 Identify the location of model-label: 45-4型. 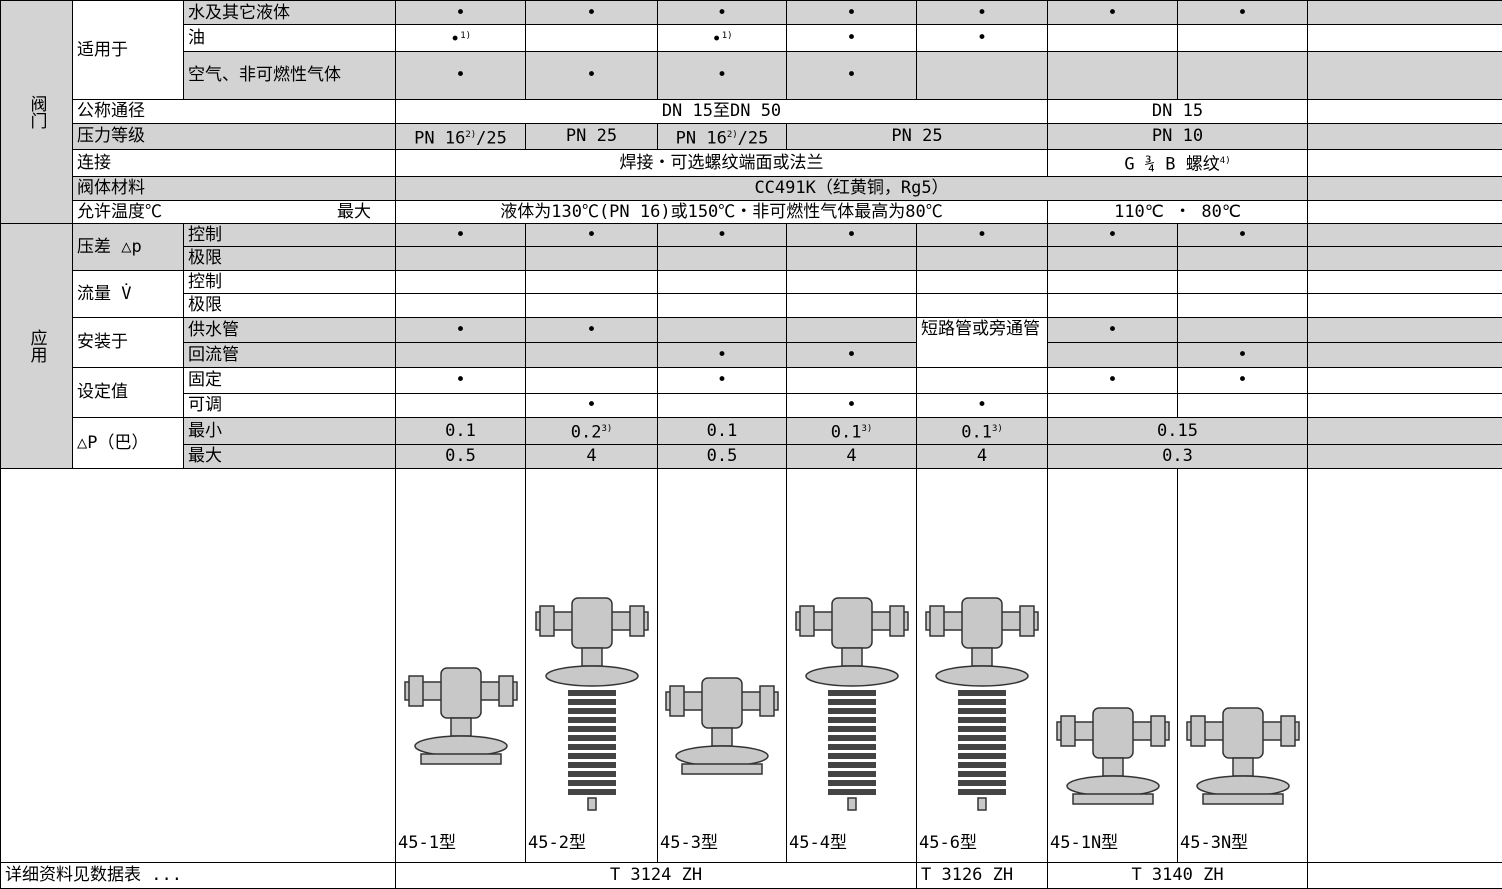
(851, 843).